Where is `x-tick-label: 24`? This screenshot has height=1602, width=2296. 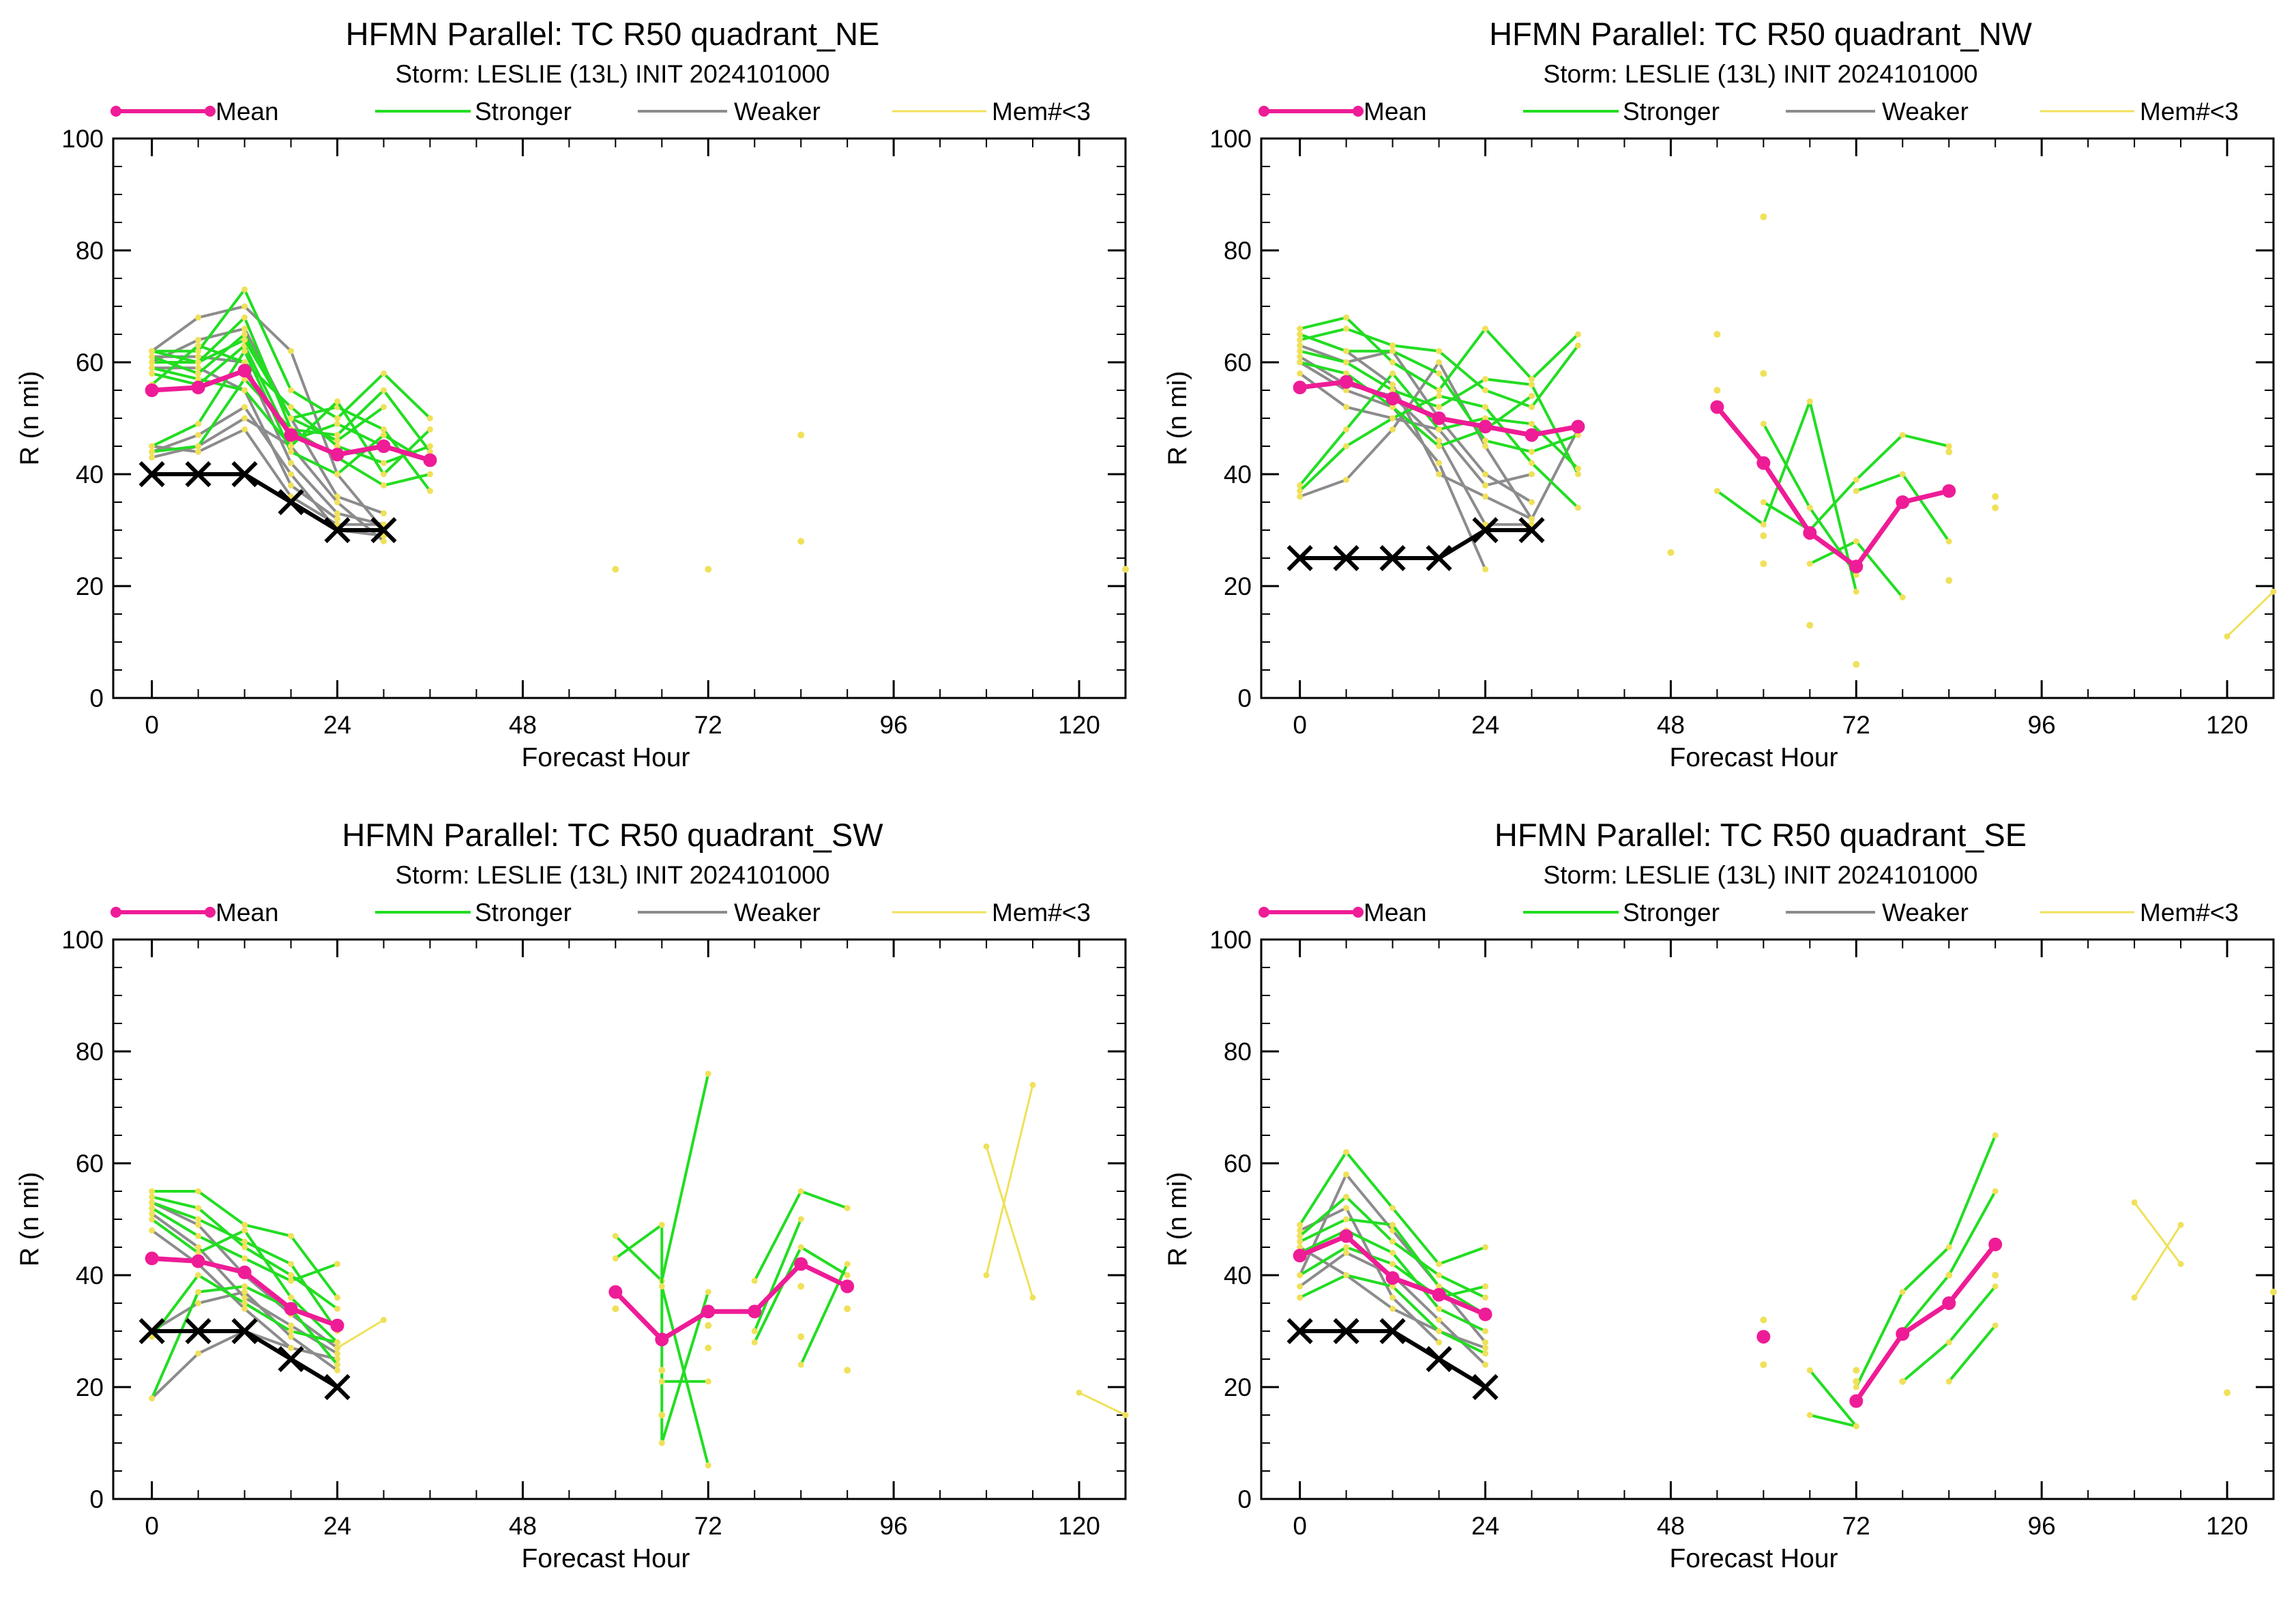
x-tick-label: 24 is located at coordinates (1485, 725).